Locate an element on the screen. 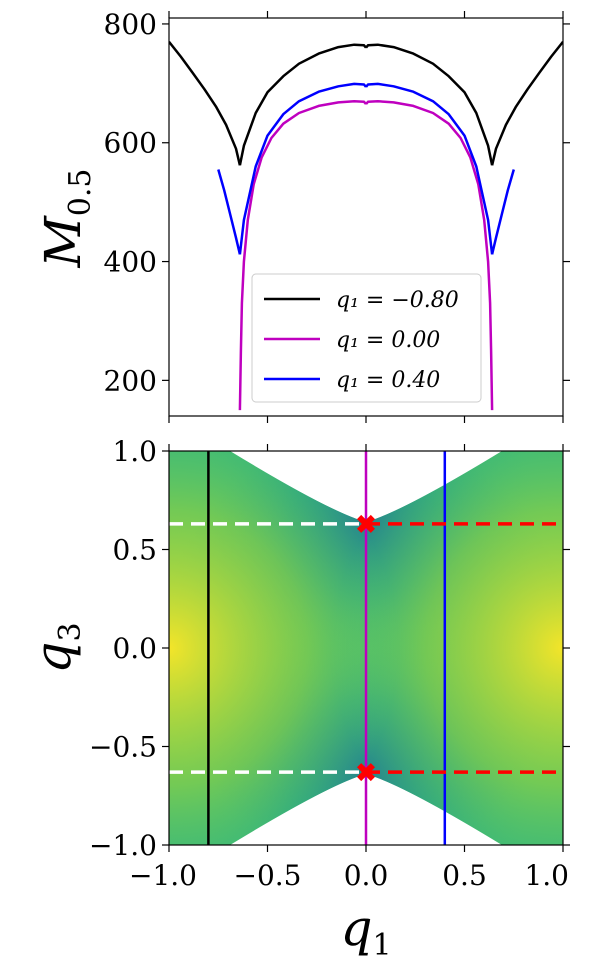 The height and width of the screenshot is (964, 600). bot-xtick-label-3: 0.5 is located at coordinates (464, 875).